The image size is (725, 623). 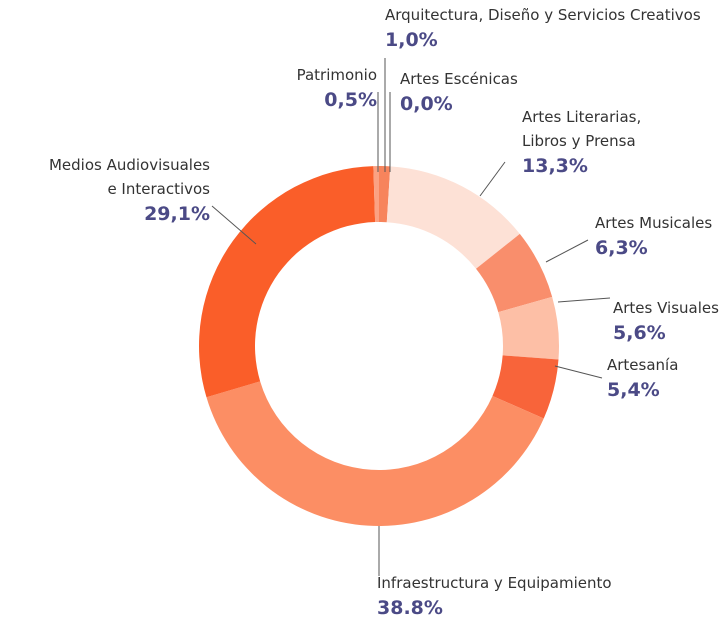 I want to click on label-line: Artesanía, so click(x=642, y=365).